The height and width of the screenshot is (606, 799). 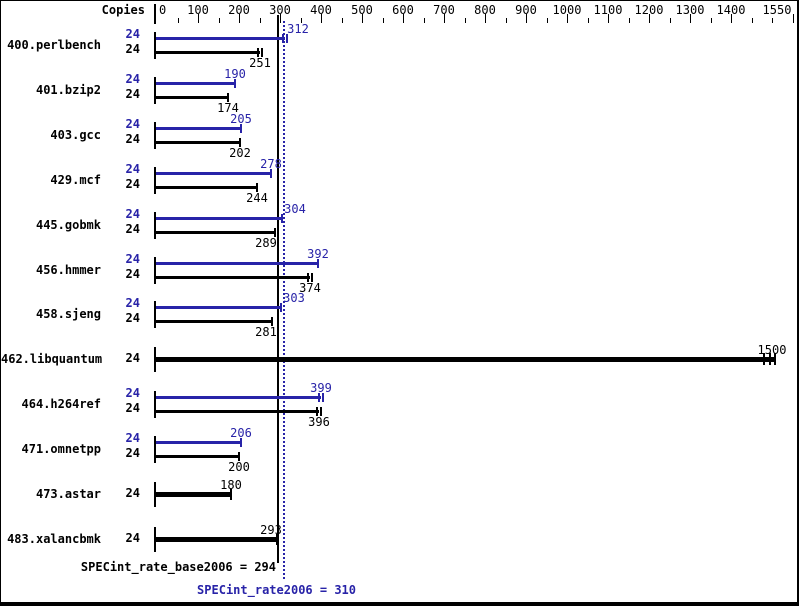 What do you see at coordinates (257, 198) in the screenshot?
I see `base-value-label: 244` at bounding box center [257, 198].